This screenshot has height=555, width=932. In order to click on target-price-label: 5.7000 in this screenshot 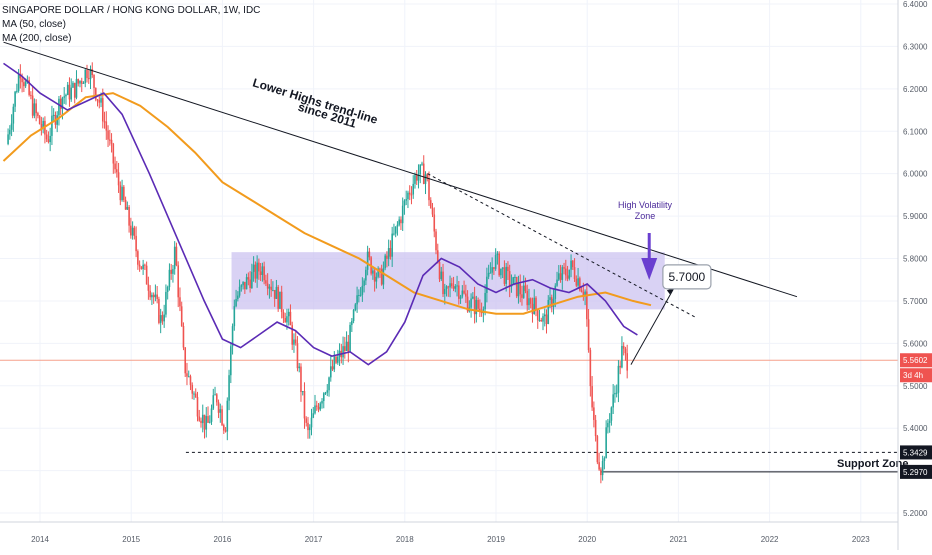, I will do `click(687, 277)`.